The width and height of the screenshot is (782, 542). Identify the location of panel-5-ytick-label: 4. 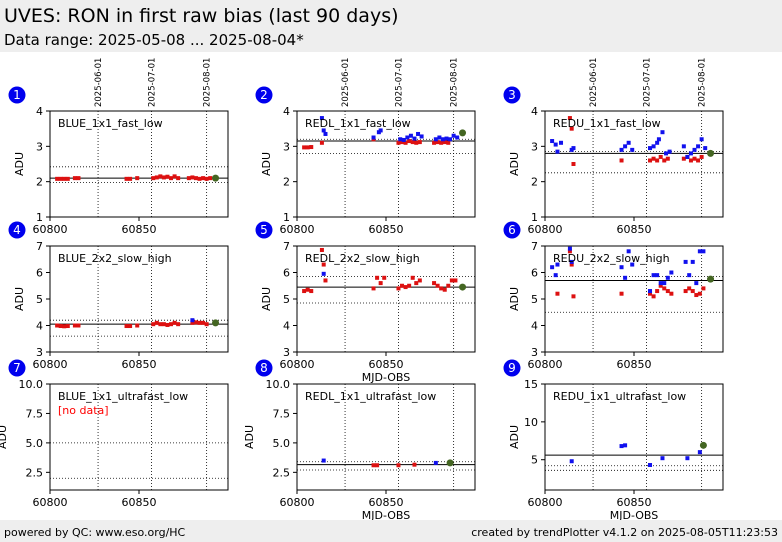
(286, 326).